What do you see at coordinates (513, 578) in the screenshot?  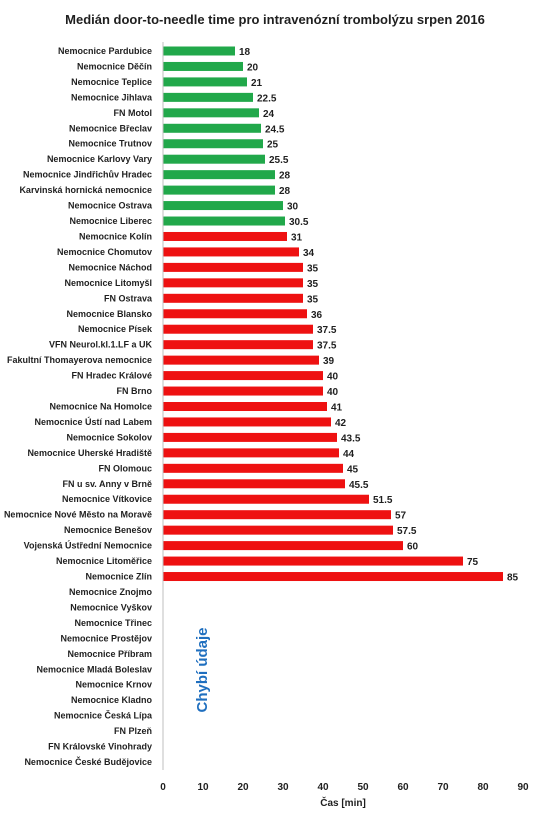 I see `data-label: 85` at bounding box center [513, 578].